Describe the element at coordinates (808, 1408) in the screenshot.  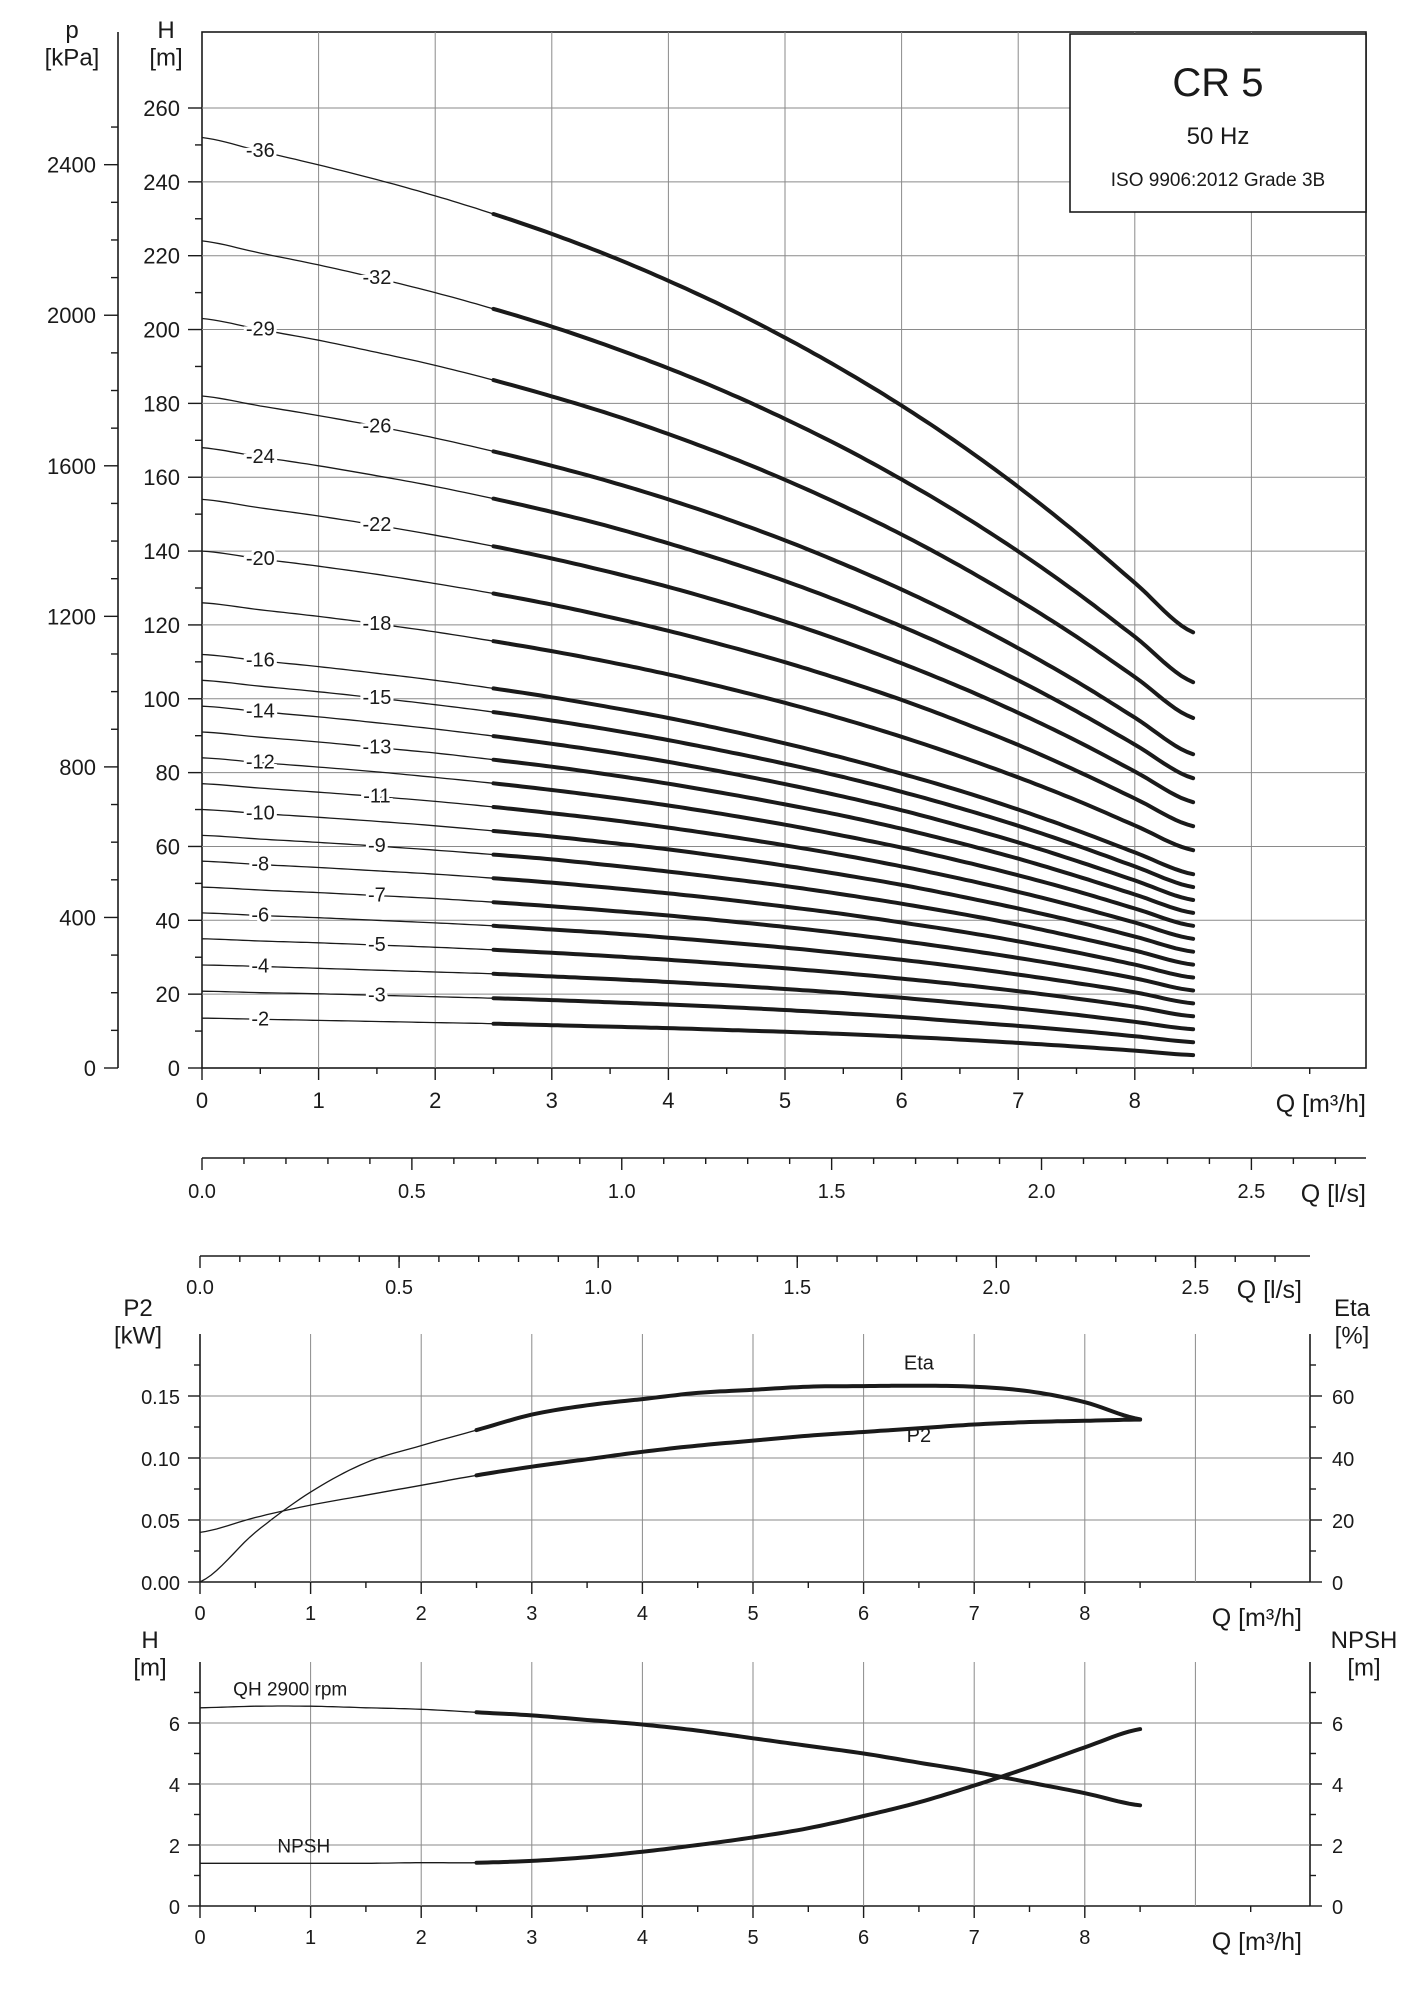
I see `curve-eta-thick` at that location.